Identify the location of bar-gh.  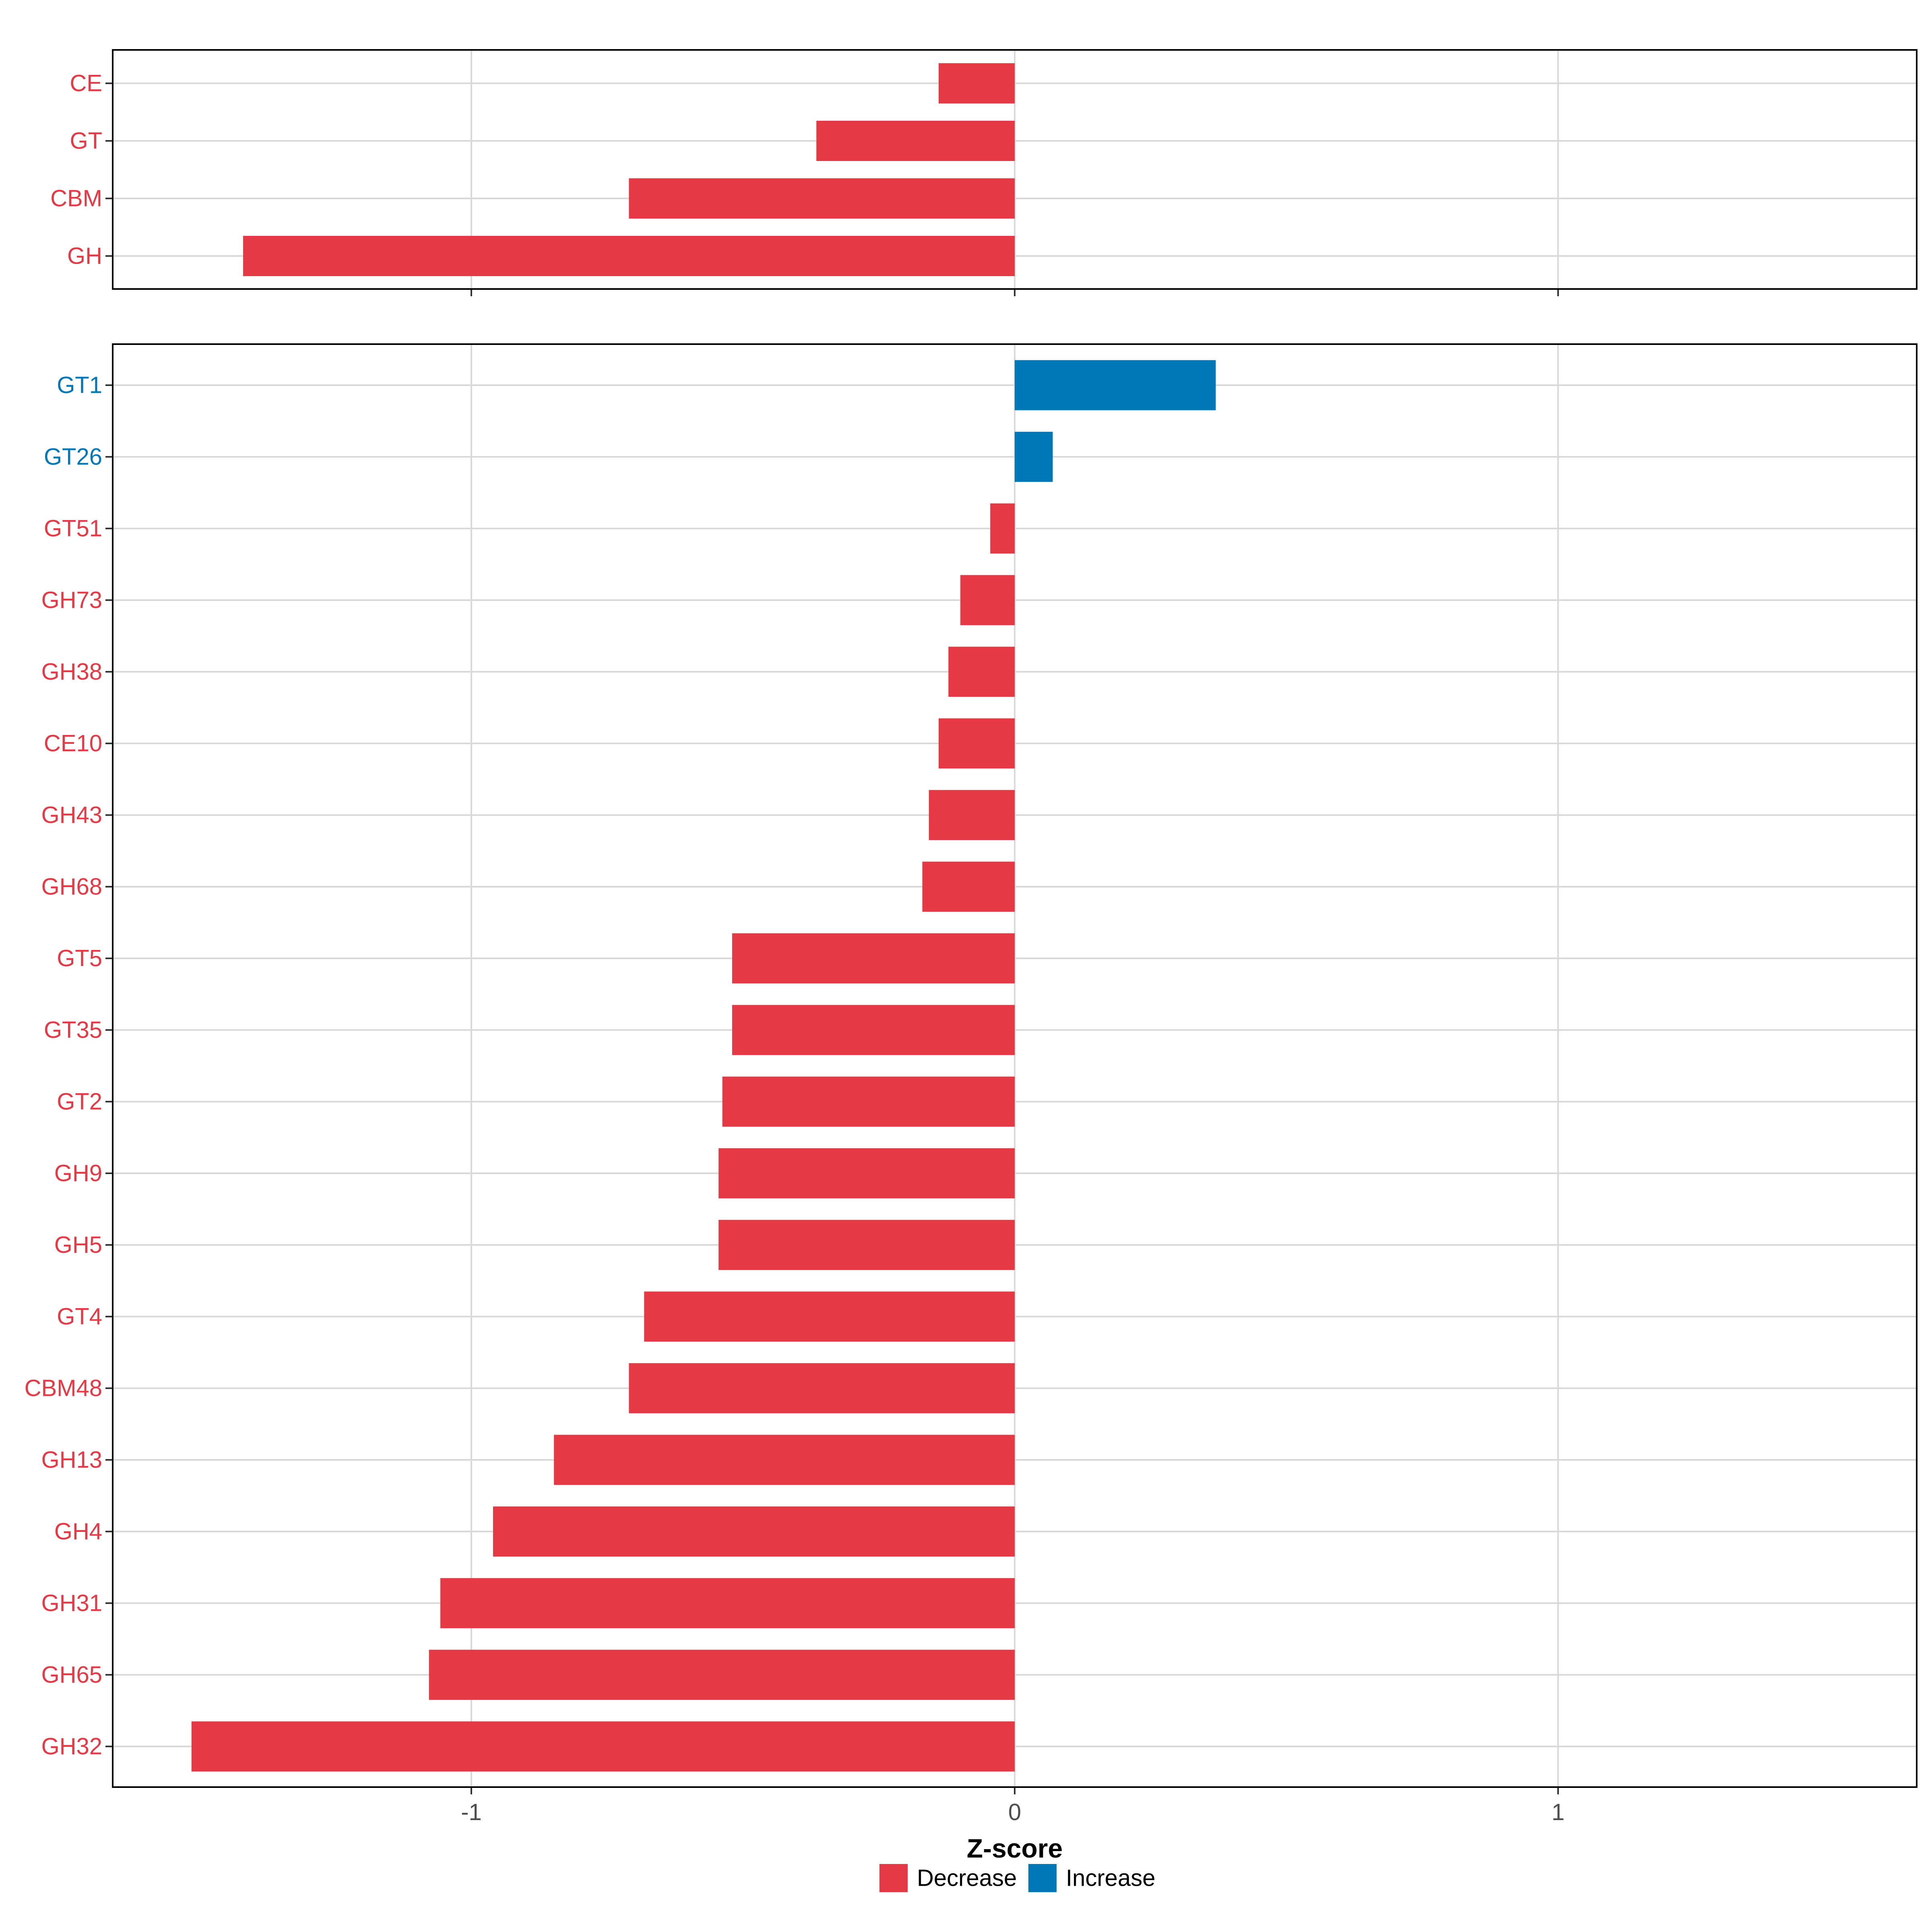
(629, 256).